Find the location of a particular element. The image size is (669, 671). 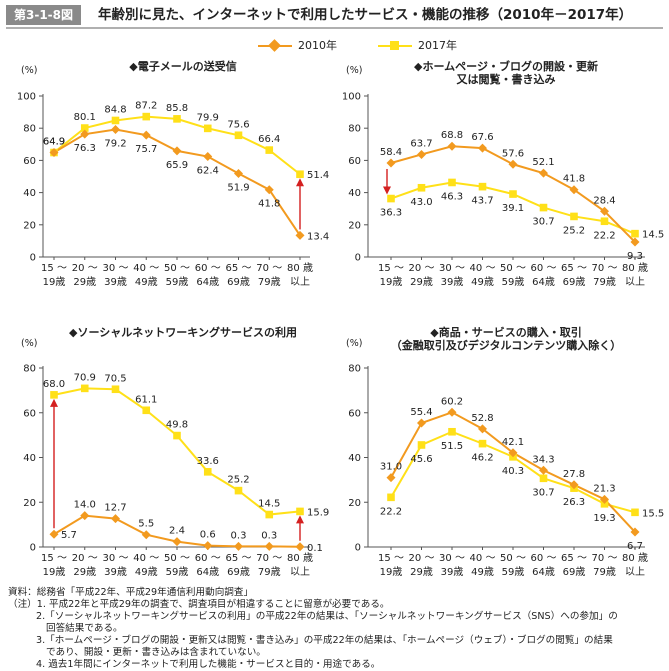

x-tick-label-line1: 40 ～ is located at coordinates (146, 268).